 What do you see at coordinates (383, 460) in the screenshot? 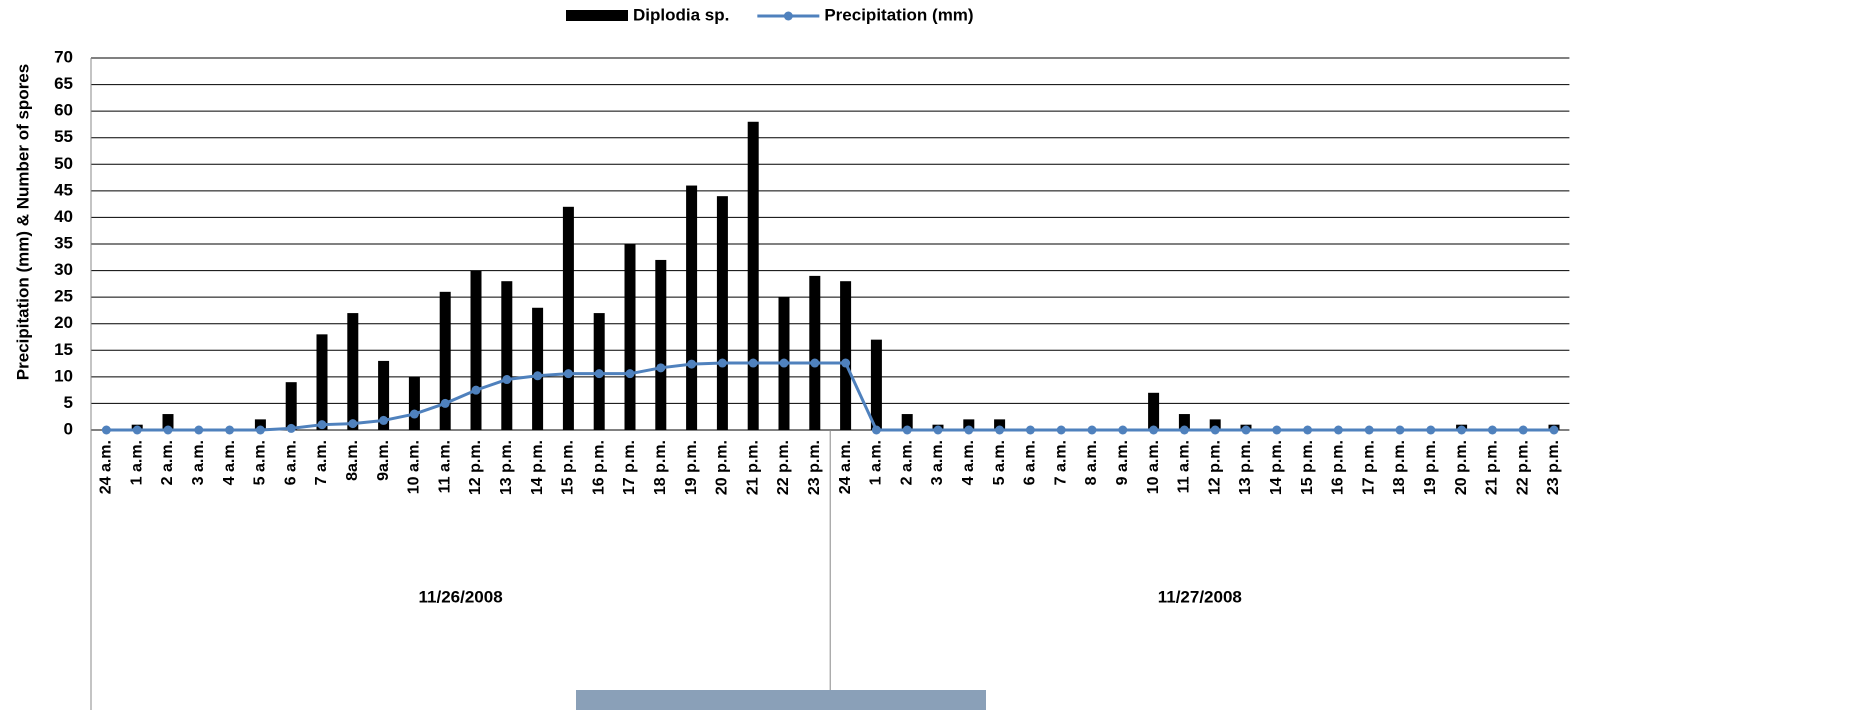
I see `x-tick-label: 9a.m.` at bounding box center [383, 460].